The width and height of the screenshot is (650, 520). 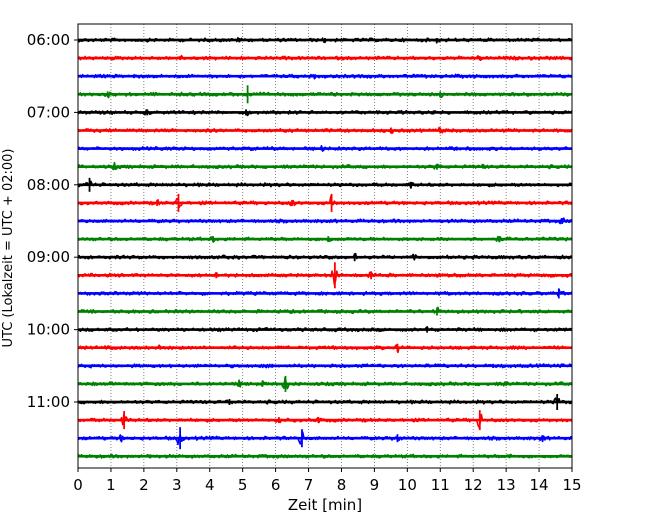 I want to click on x-tick-label: 13, so click(x=506, y=485).